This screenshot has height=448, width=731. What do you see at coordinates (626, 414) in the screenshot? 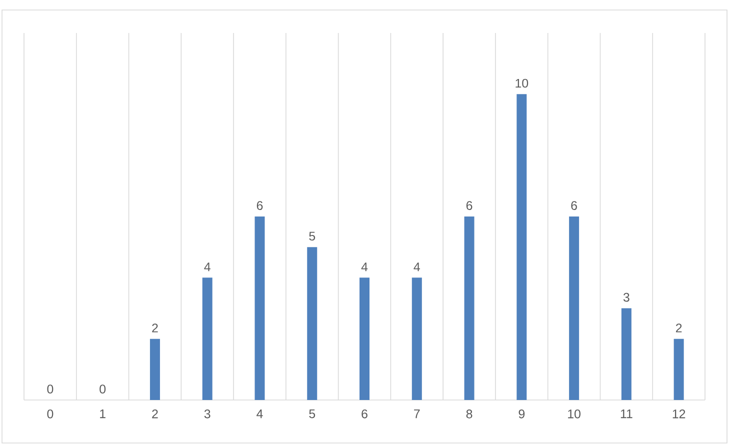
I see `x-tick-label: 11` at bounding box center [626, 414].